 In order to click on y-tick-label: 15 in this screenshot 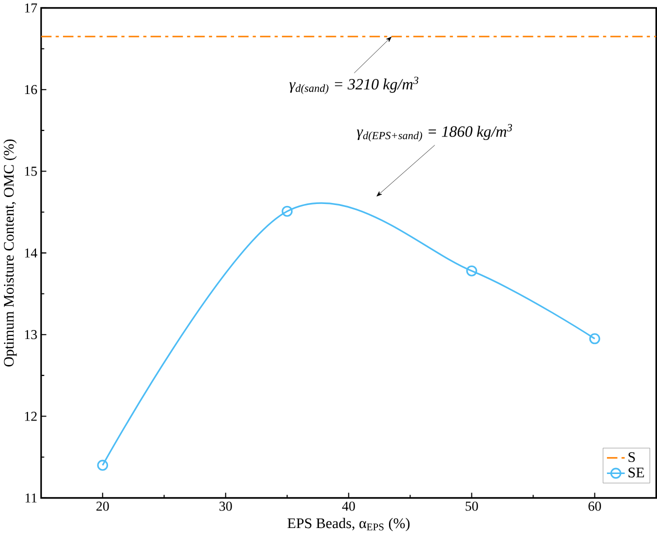, I will do `click(31, 171)`.